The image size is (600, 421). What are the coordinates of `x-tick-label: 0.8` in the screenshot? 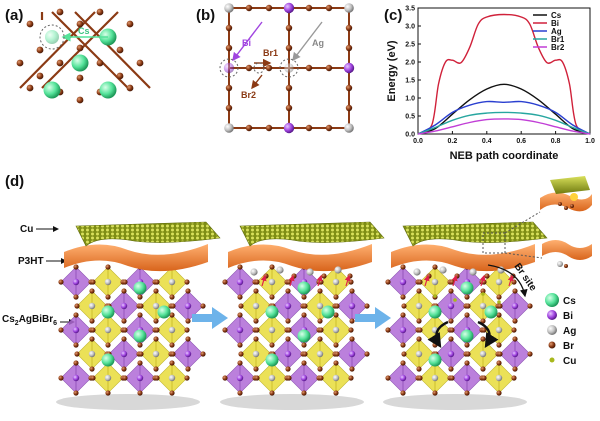 It's located at (556, 141).